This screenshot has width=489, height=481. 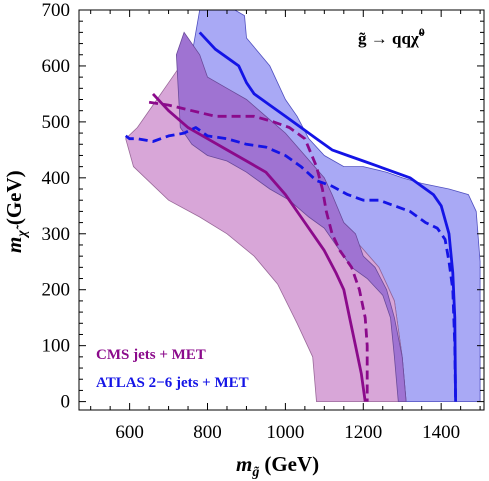 I want to click on y-axis-unit: (GeV), so click(x=14, y=197).